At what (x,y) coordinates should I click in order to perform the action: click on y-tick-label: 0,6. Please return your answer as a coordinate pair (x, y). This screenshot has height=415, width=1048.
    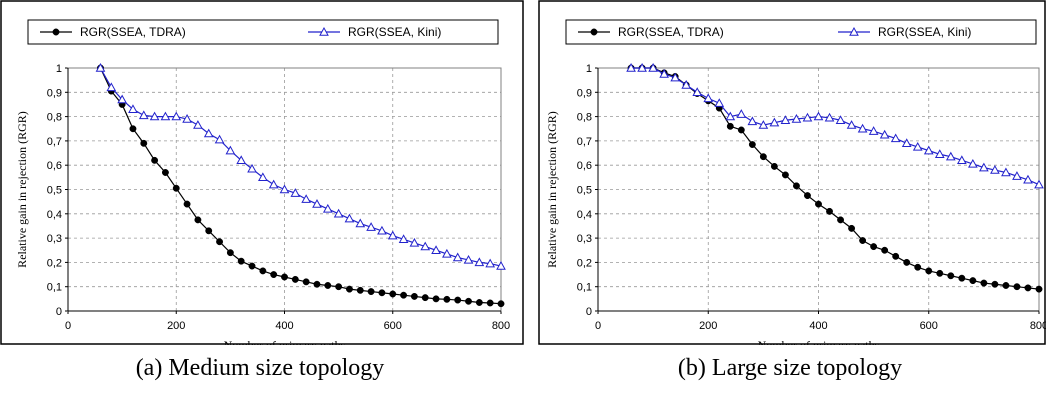
    Looking at the image, I should click on (54, 166).